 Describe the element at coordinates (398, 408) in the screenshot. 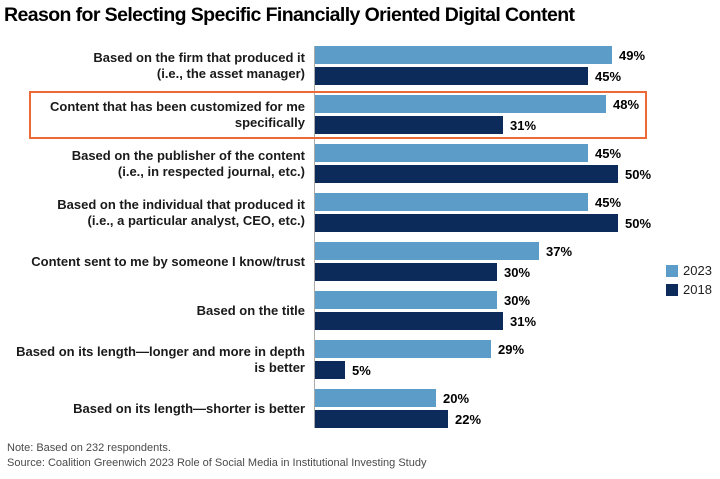

I see `bar-pair: 20% 22%` at that location.